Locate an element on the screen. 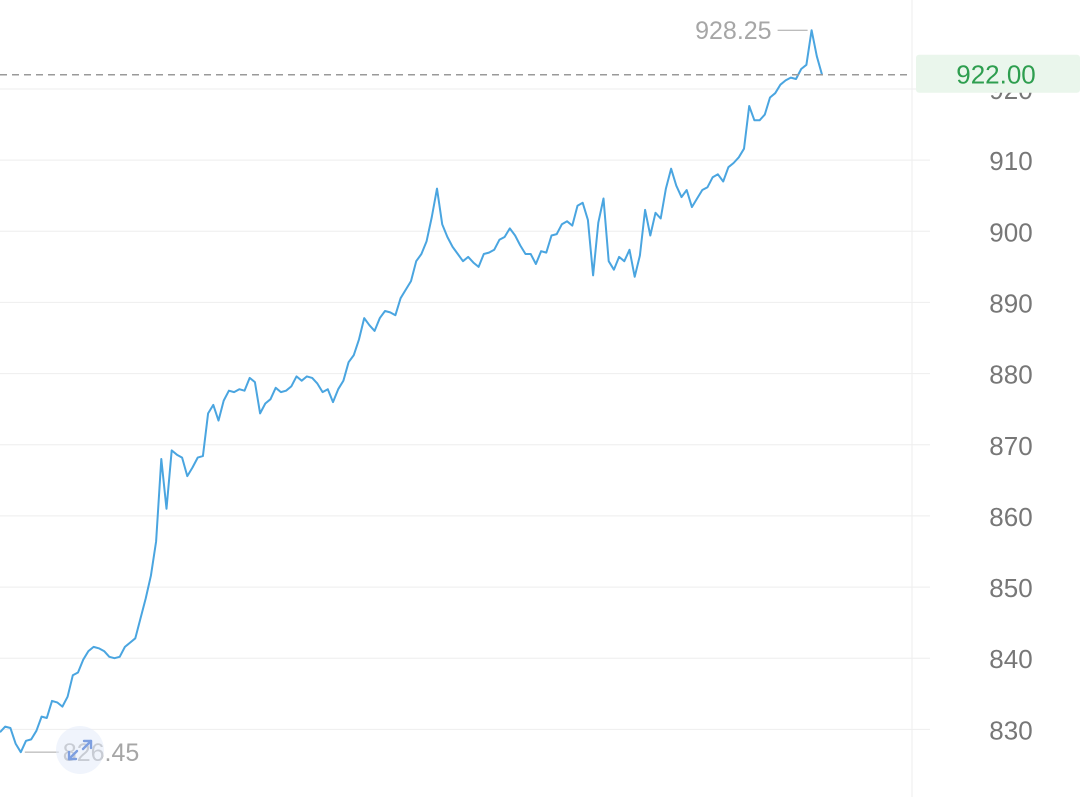 The height and width of the screenshot is (797, 1080). y-tick-label: 840 is located at coordinates (1010, 659).